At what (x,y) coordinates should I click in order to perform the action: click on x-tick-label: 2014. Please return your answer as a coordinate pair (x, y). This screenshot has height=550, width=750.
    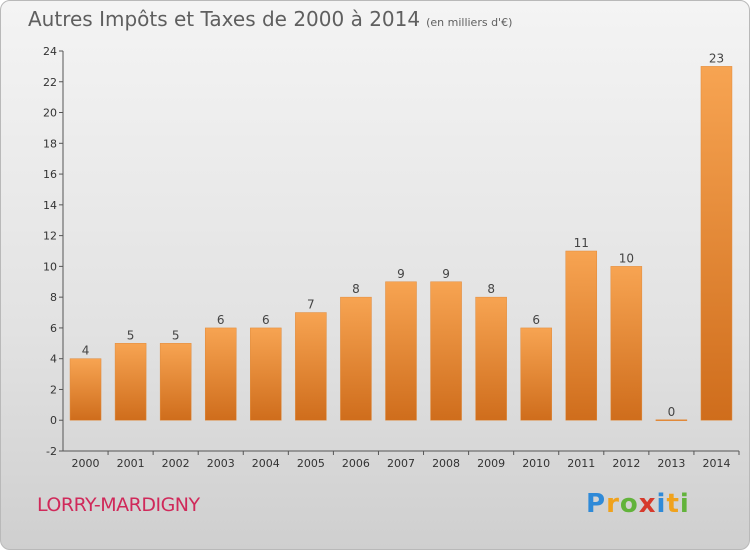
    Looking at the image, I should click on (716, 463).